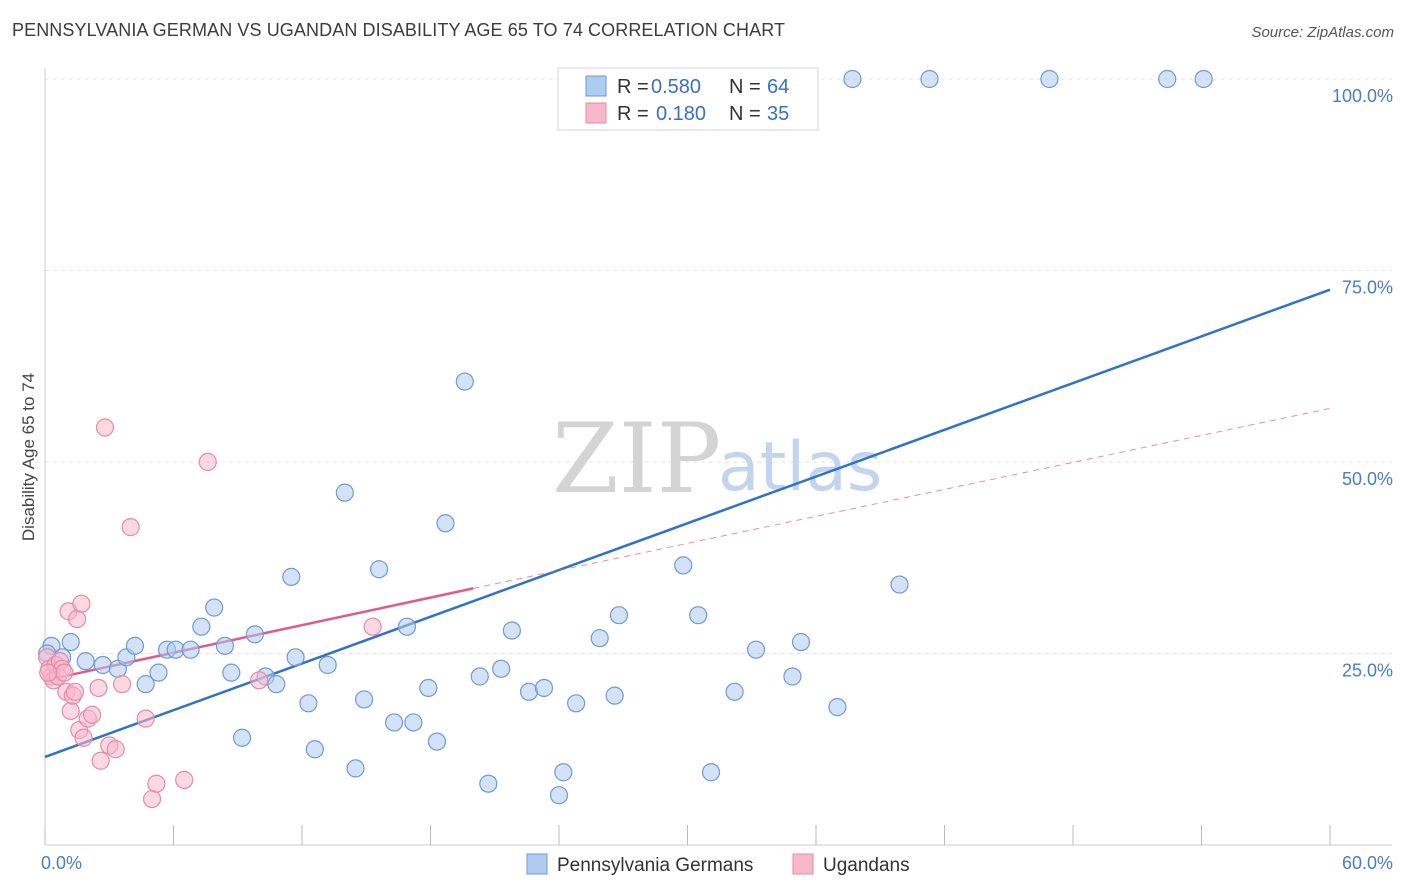 This screenshot has height=892, width=1406. I want to click on y-tick-label-2: 75.0%, so click(1367, 288).